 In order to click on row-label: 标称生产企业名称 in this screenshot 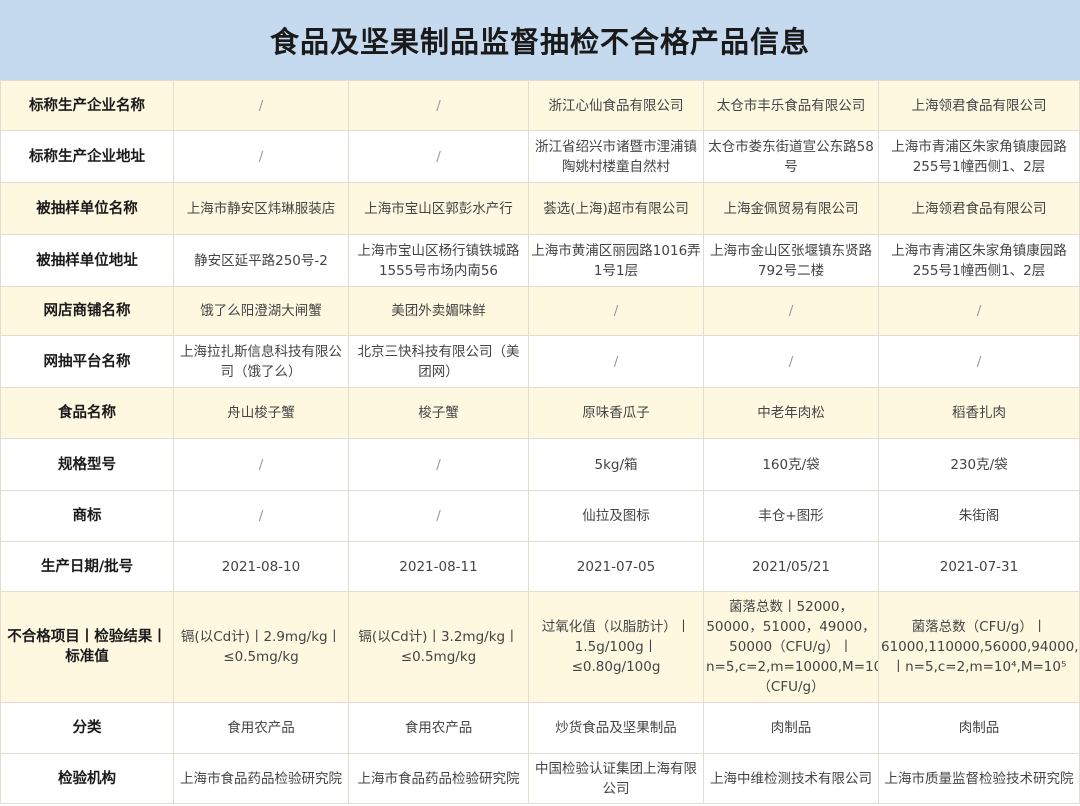, I will do `click(87, 105)`.